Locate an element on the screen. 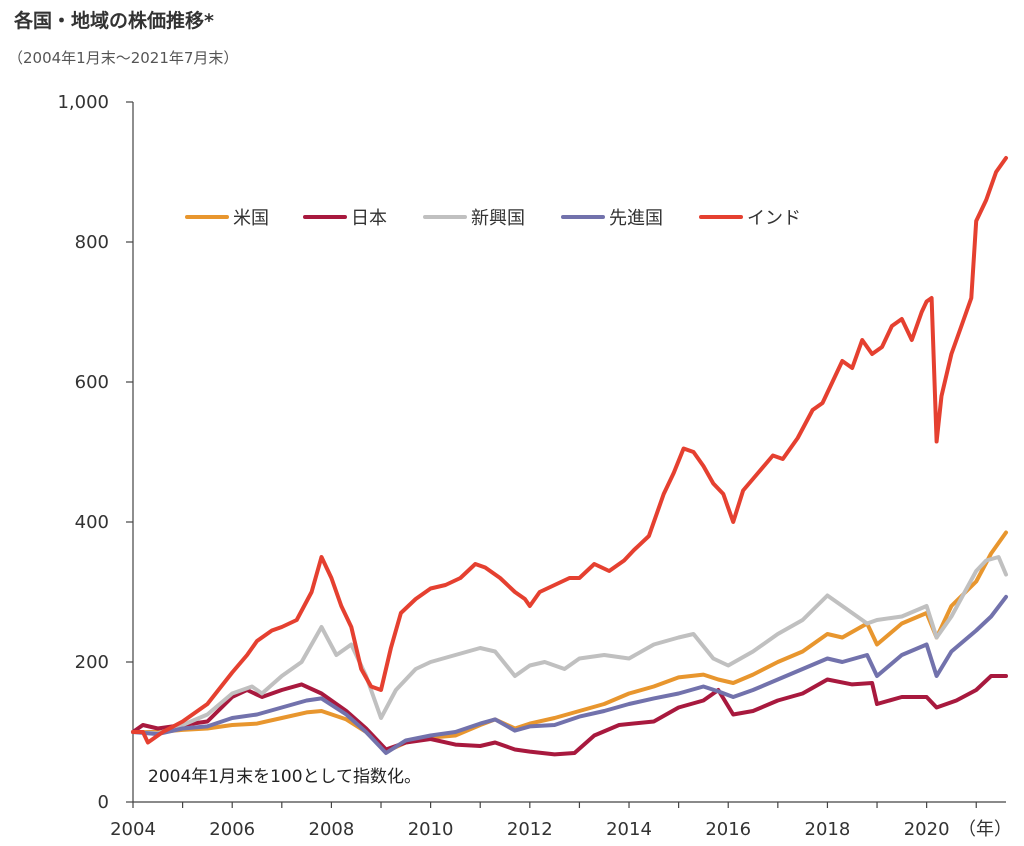 The height and width of the screenshot is (846, 1024). chart-annotation: 2004年1月末を100として指数化。 is located at coordinates (284, 777).